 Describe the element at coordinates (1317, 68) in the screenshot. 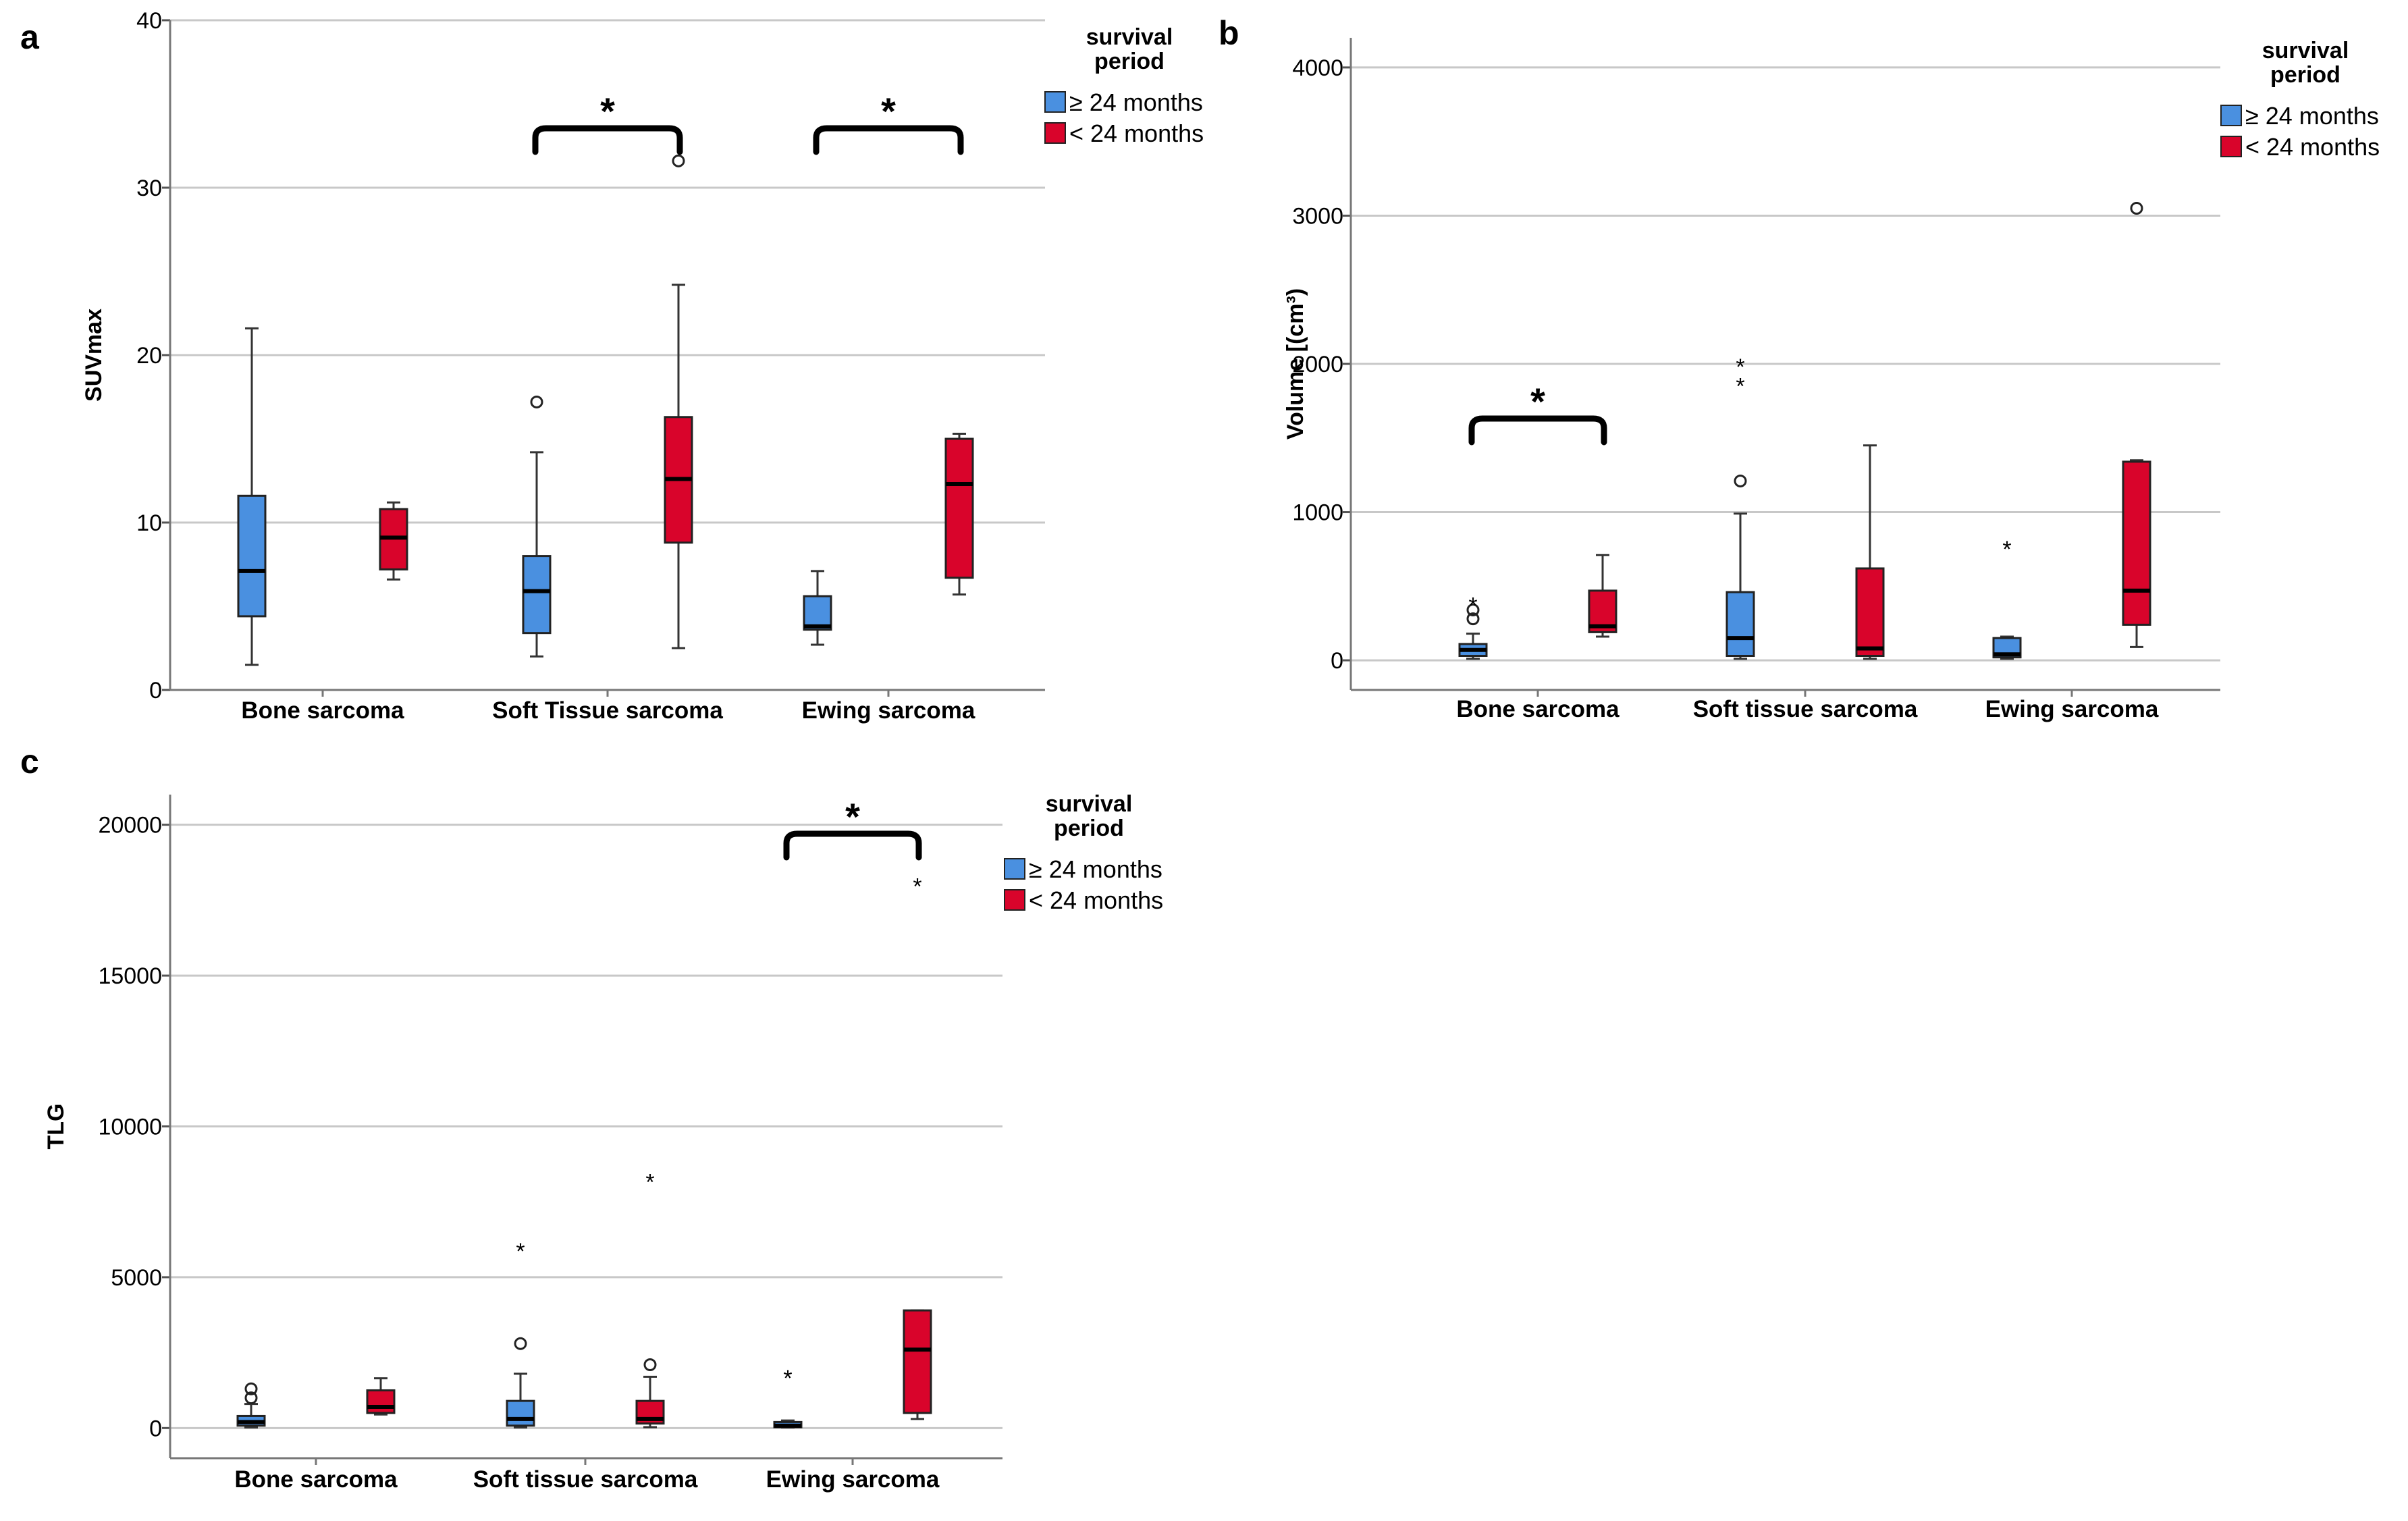

I see `panel-b-y-tick-label: 4000` at that location.